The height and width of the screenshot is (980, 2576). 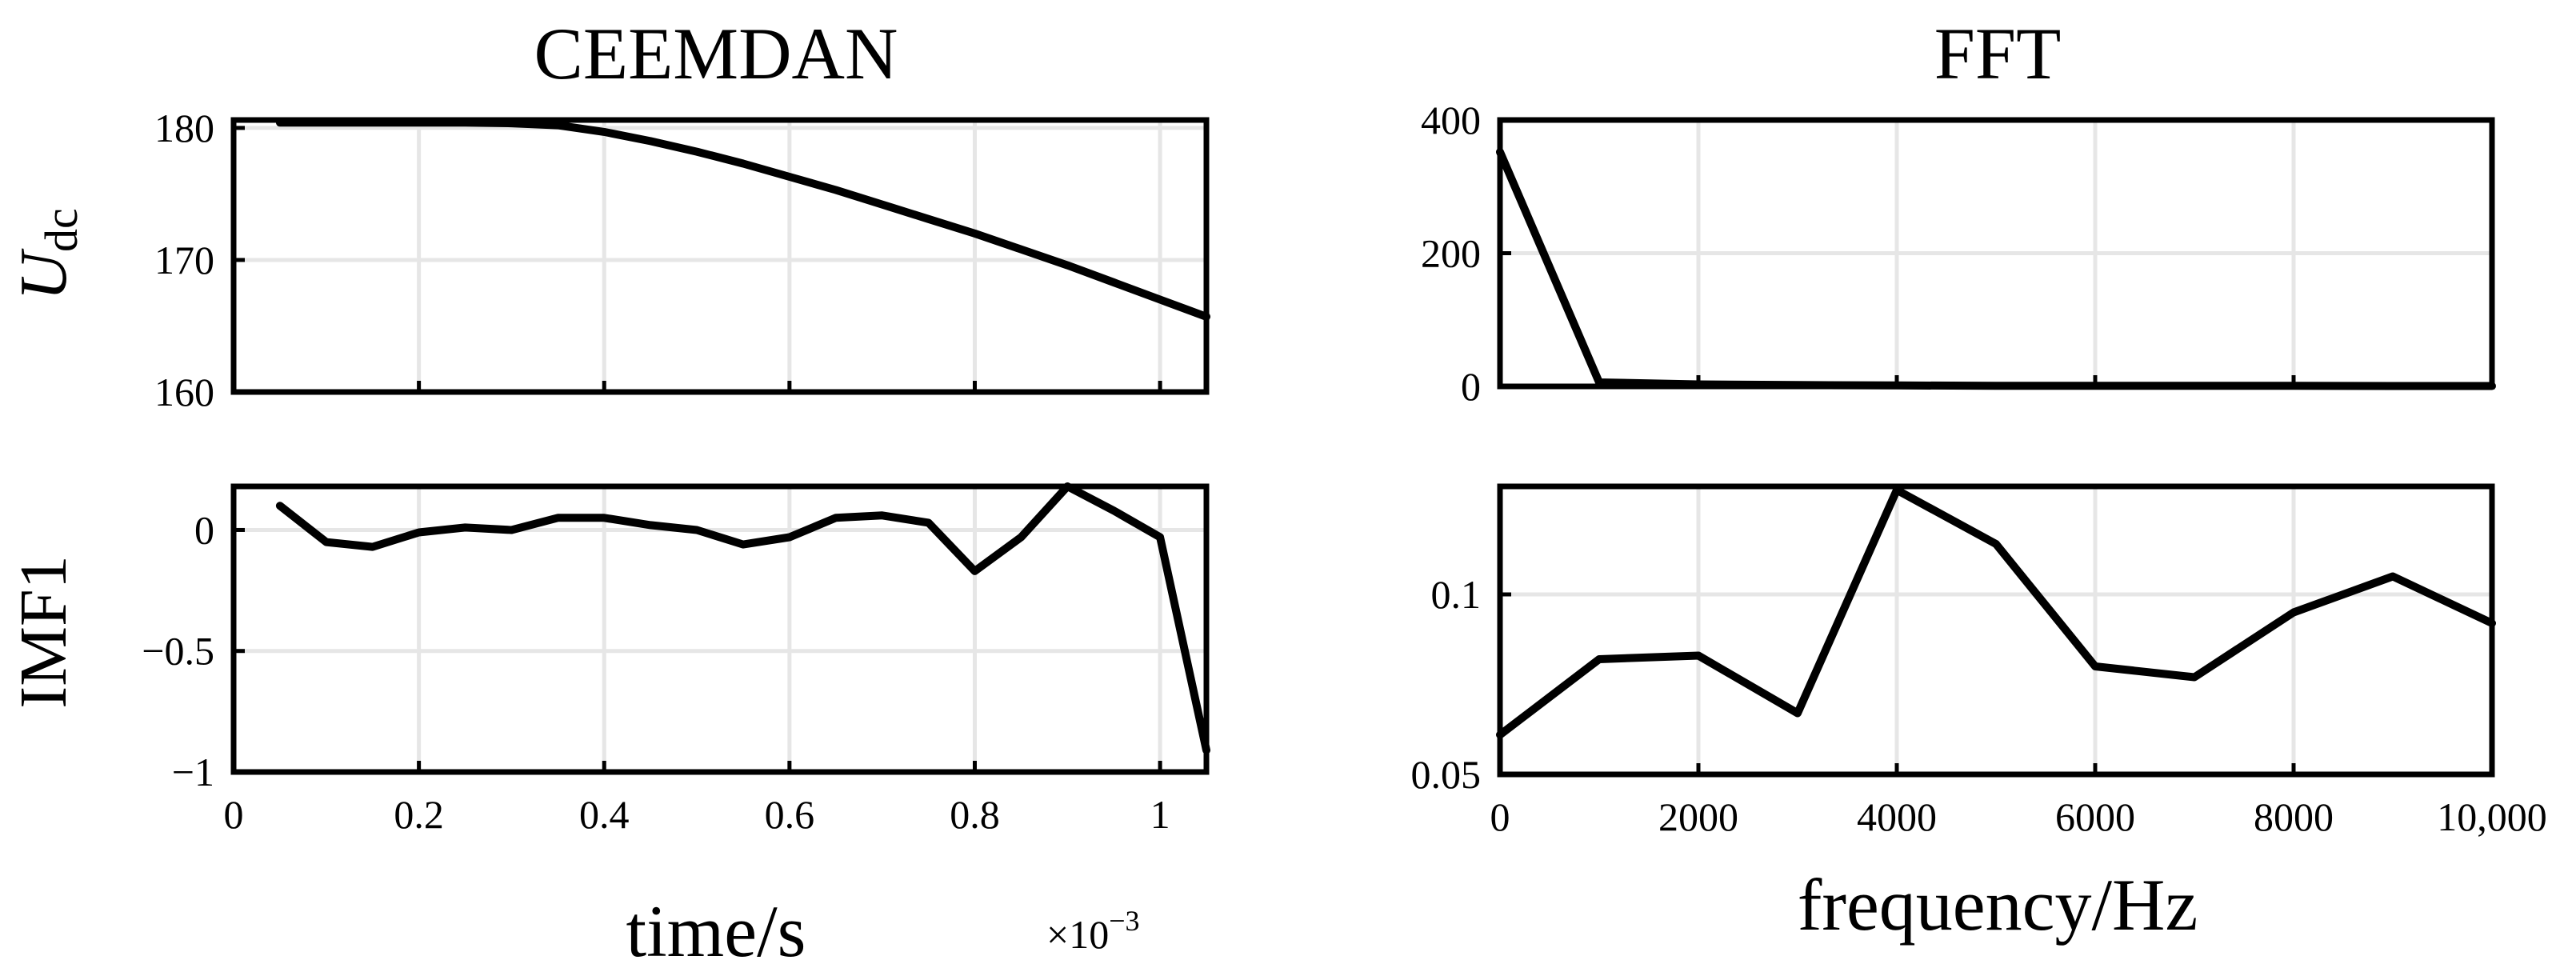 I want to click on fft-zoom-series-line, so click(x=1996, y=612).